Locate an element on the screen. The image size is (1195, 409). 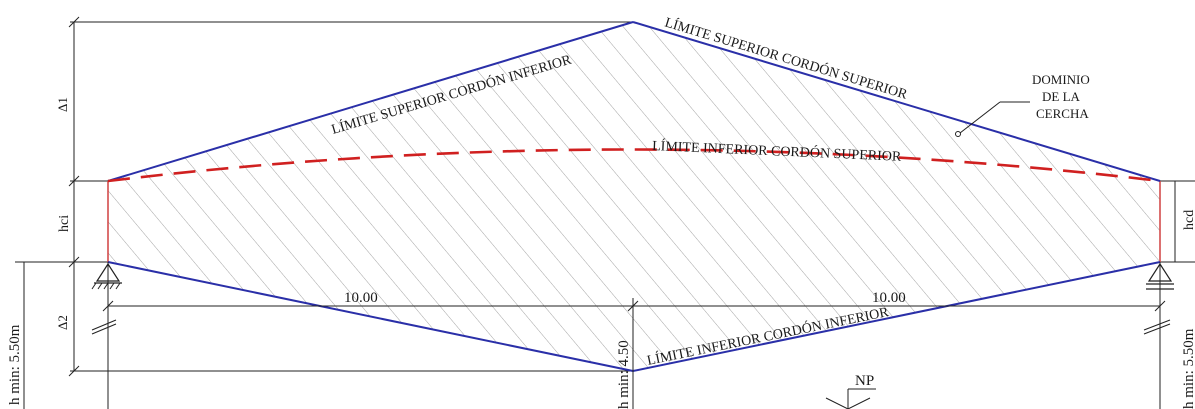
domain-label-line3: CERCHA is located at coordinates (1062, 113).